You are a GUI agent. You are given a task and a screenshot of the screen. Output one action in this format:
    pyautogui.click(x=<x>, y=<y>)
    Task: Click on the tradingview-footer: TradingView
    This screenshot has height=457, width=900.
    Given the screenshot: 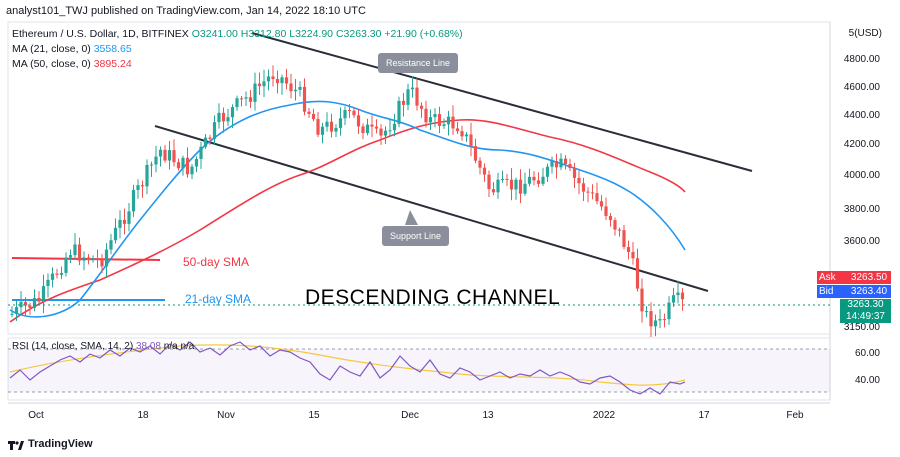 What is the action you would take?
    pyautogui.click(x=50, y=444)
    